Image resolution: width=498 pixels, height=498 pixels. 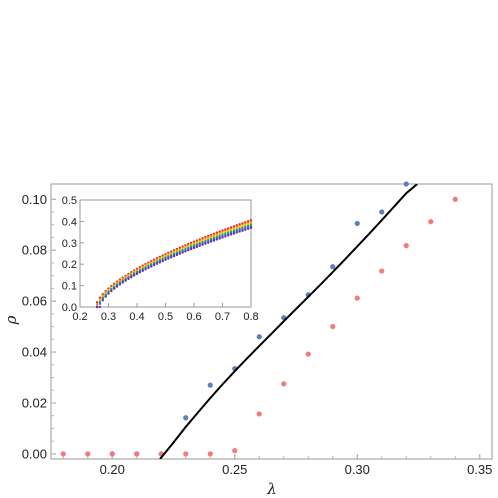 What do you see at coordinates (234, 469) in the screenshot?
I see `main-x-tick-label: 0.25` at bounding box center [234, 469].